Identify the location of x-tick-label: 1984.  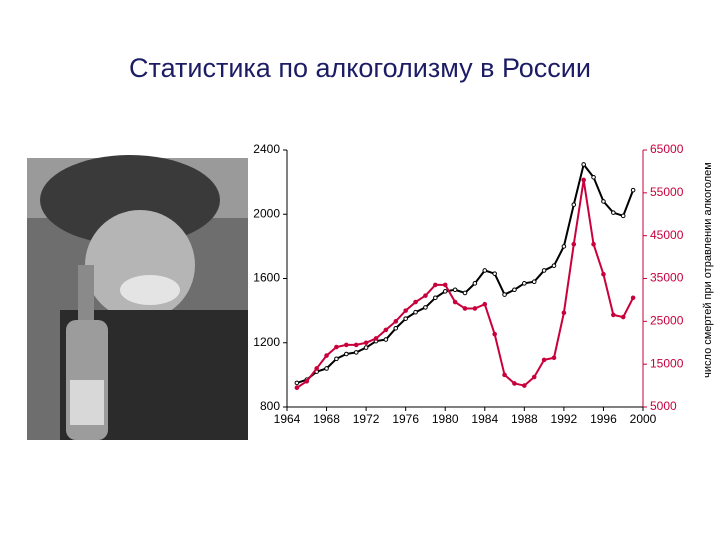
(484, 419).